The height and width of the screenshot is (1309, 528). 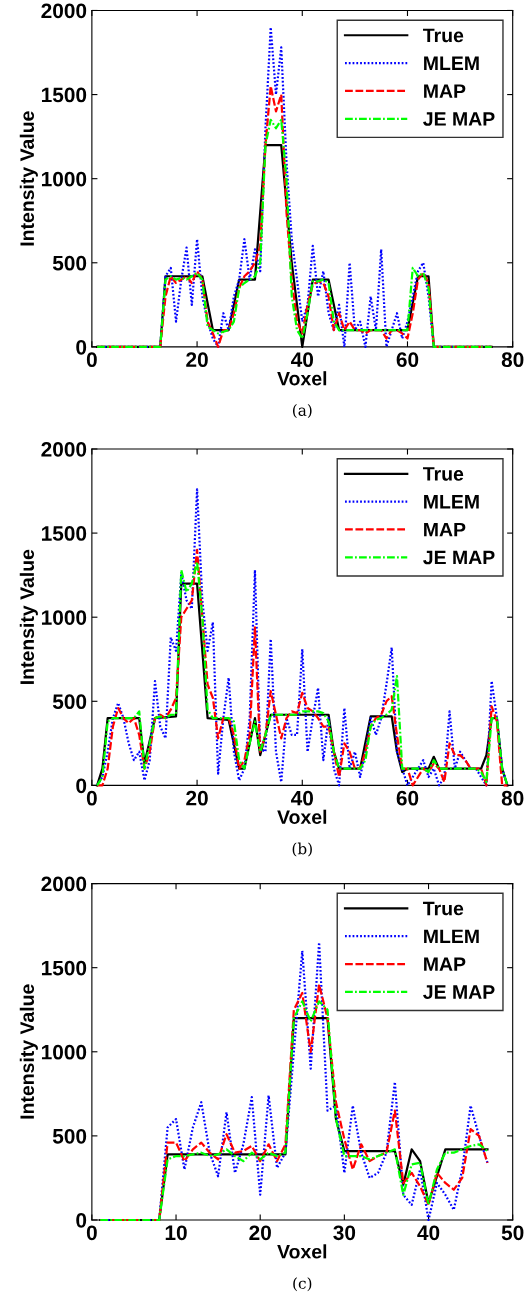 I want to click on text: (b), so click(x=302, y=849).